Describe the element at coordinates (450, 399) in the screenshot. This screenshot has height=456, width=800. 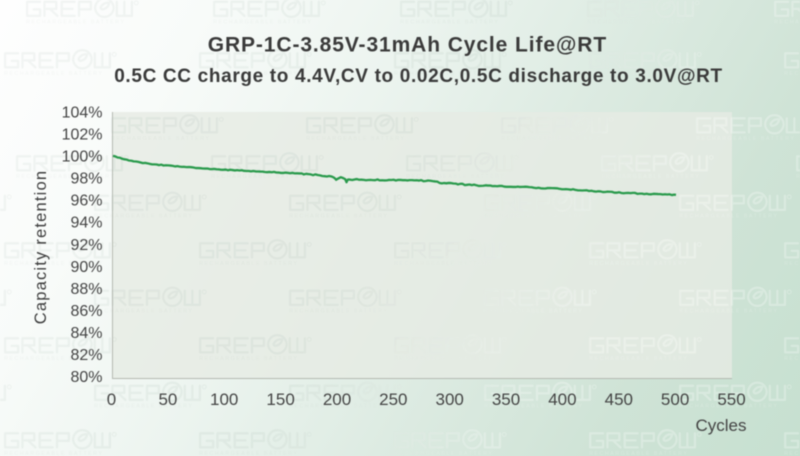
I see `svg-text: 300` at that location.